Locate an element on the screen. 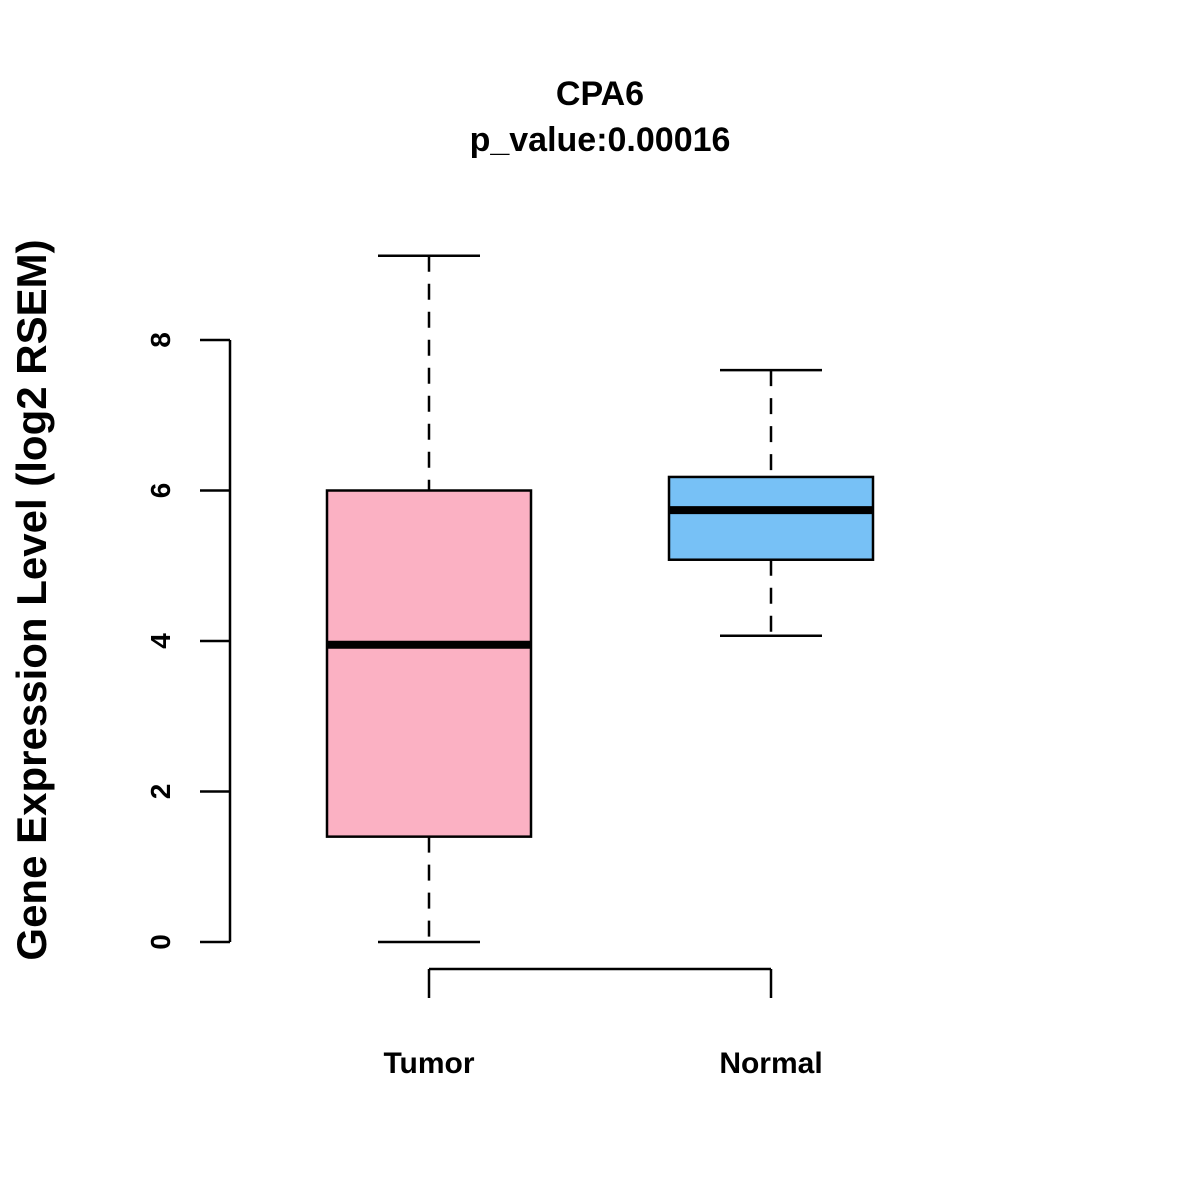 The image size is (1200, 1200). x-axis: Tumor Normal is located at coordinates (603, 1023).